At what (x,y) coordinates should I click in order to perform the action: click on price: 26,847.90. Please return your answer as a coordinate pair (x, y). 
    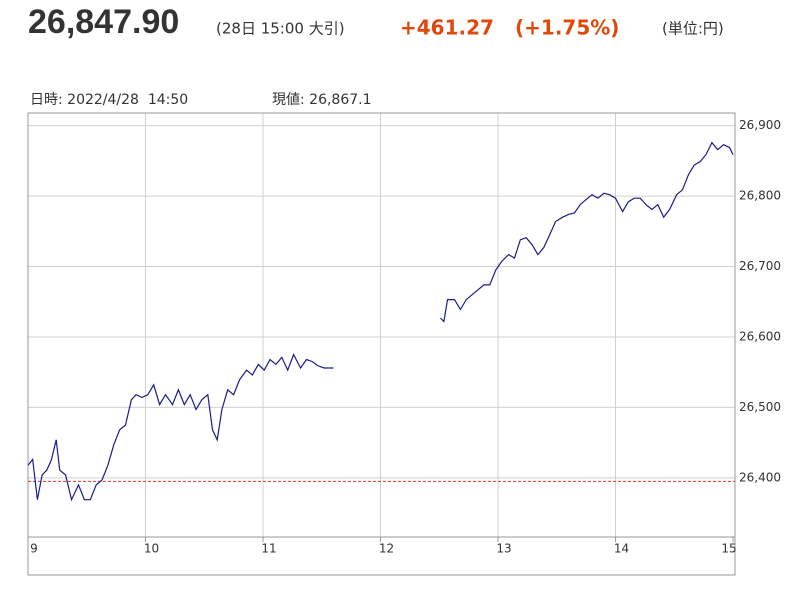
    Looking at the image, I should click on (103, 22).